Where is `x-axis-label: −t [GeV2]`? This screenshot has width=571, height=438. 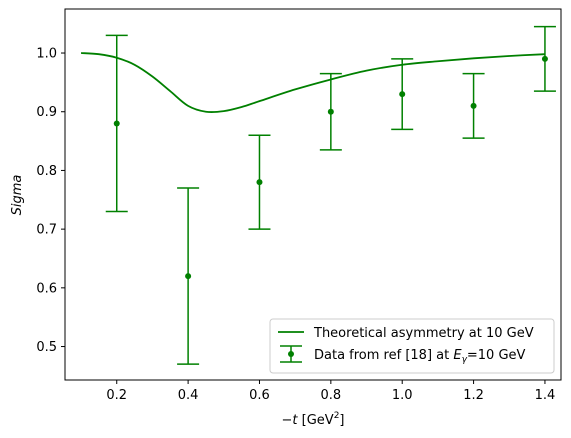
x-axis-label: −t [GeV2] is located at coordinates (313, 419).